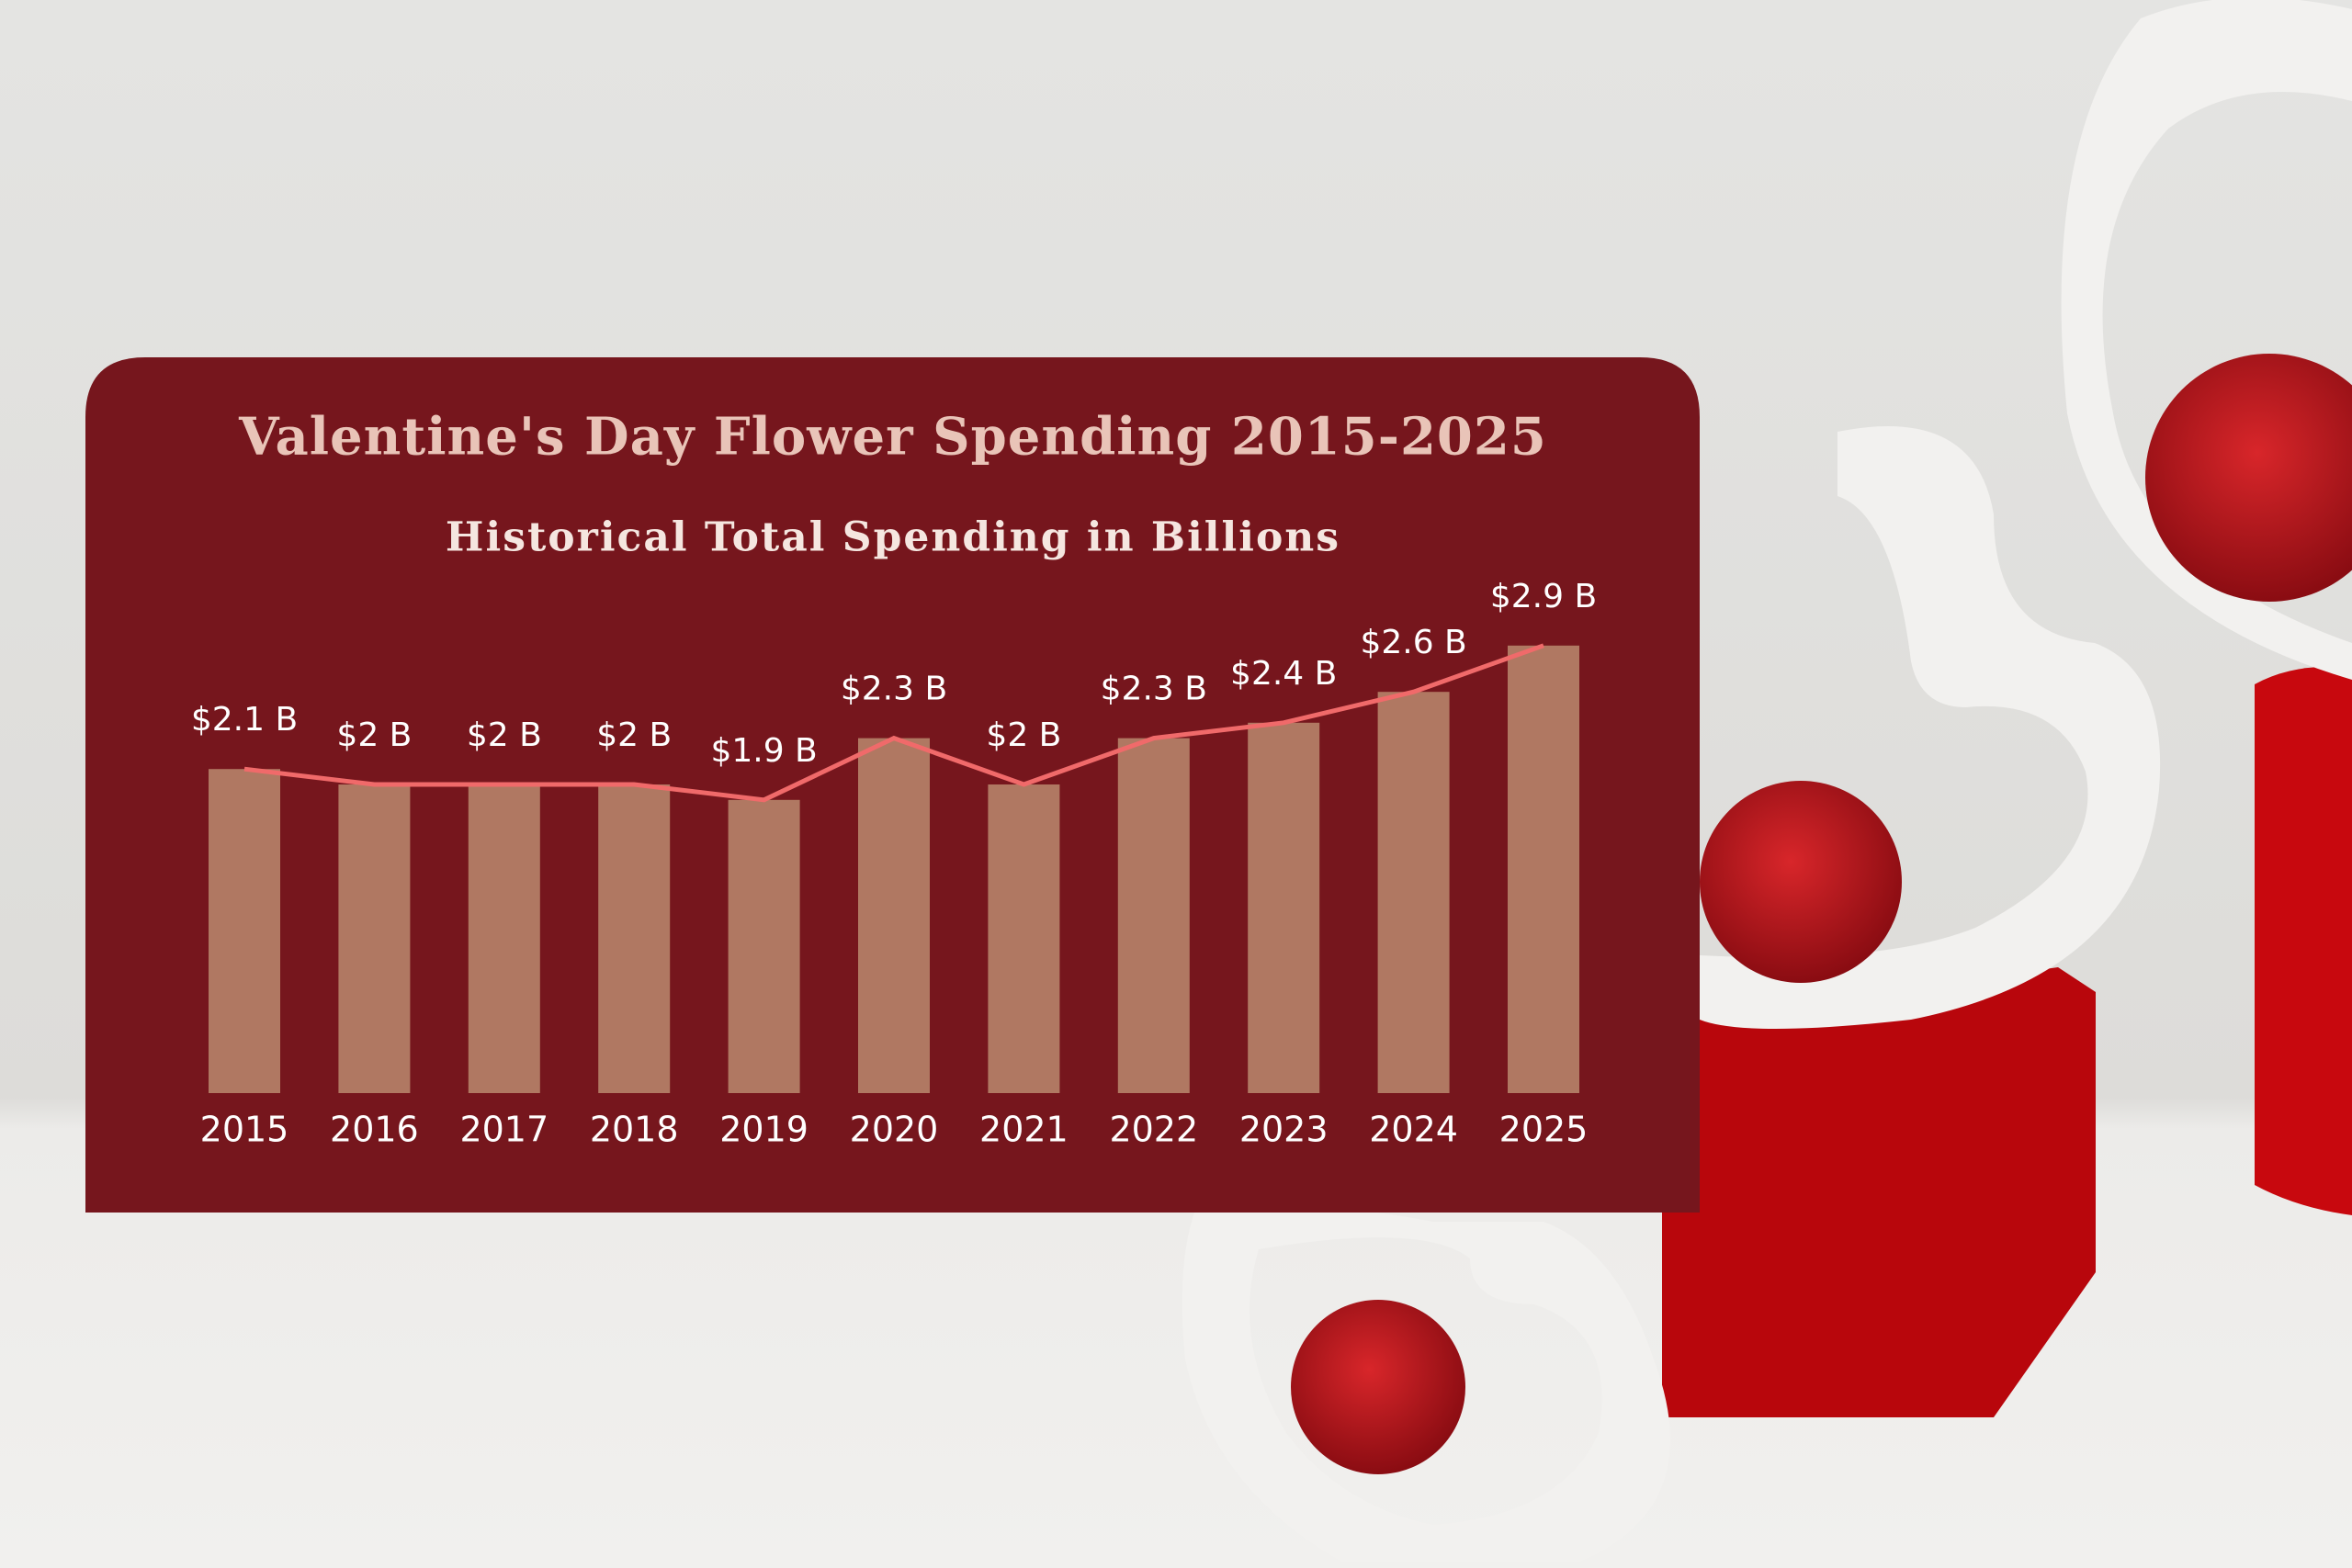 Image resolution: width=2352 pixels, height=1568 pixels. I want to click on red-cube, so click(1879, 1192).